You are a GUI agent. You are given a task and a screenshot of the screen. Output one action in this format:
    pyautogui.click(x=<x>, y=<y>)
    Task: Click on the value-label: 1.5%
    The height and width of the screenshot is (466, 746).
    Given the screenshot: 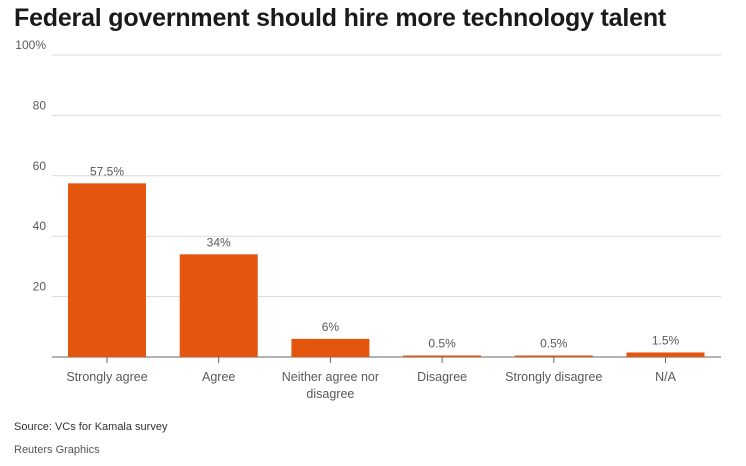 What is the action you would take?
    pyautogui.click(x=666, y=340)
    